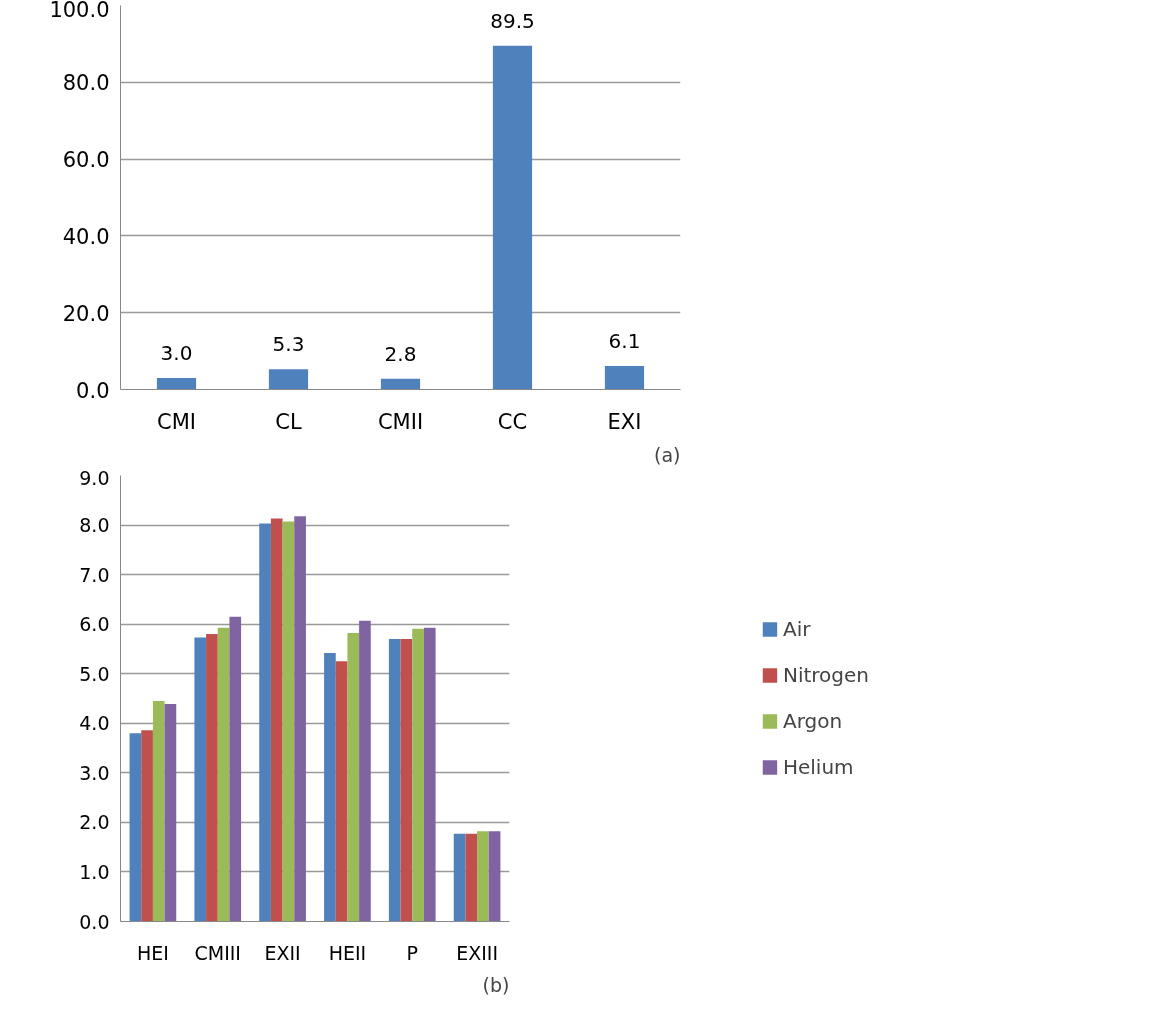 This screenshot has width=1151, height=1015. What do you see at coordinates (496, 984) in the screenshot?
I see `text: (b)` at bounding box center [496, 984].